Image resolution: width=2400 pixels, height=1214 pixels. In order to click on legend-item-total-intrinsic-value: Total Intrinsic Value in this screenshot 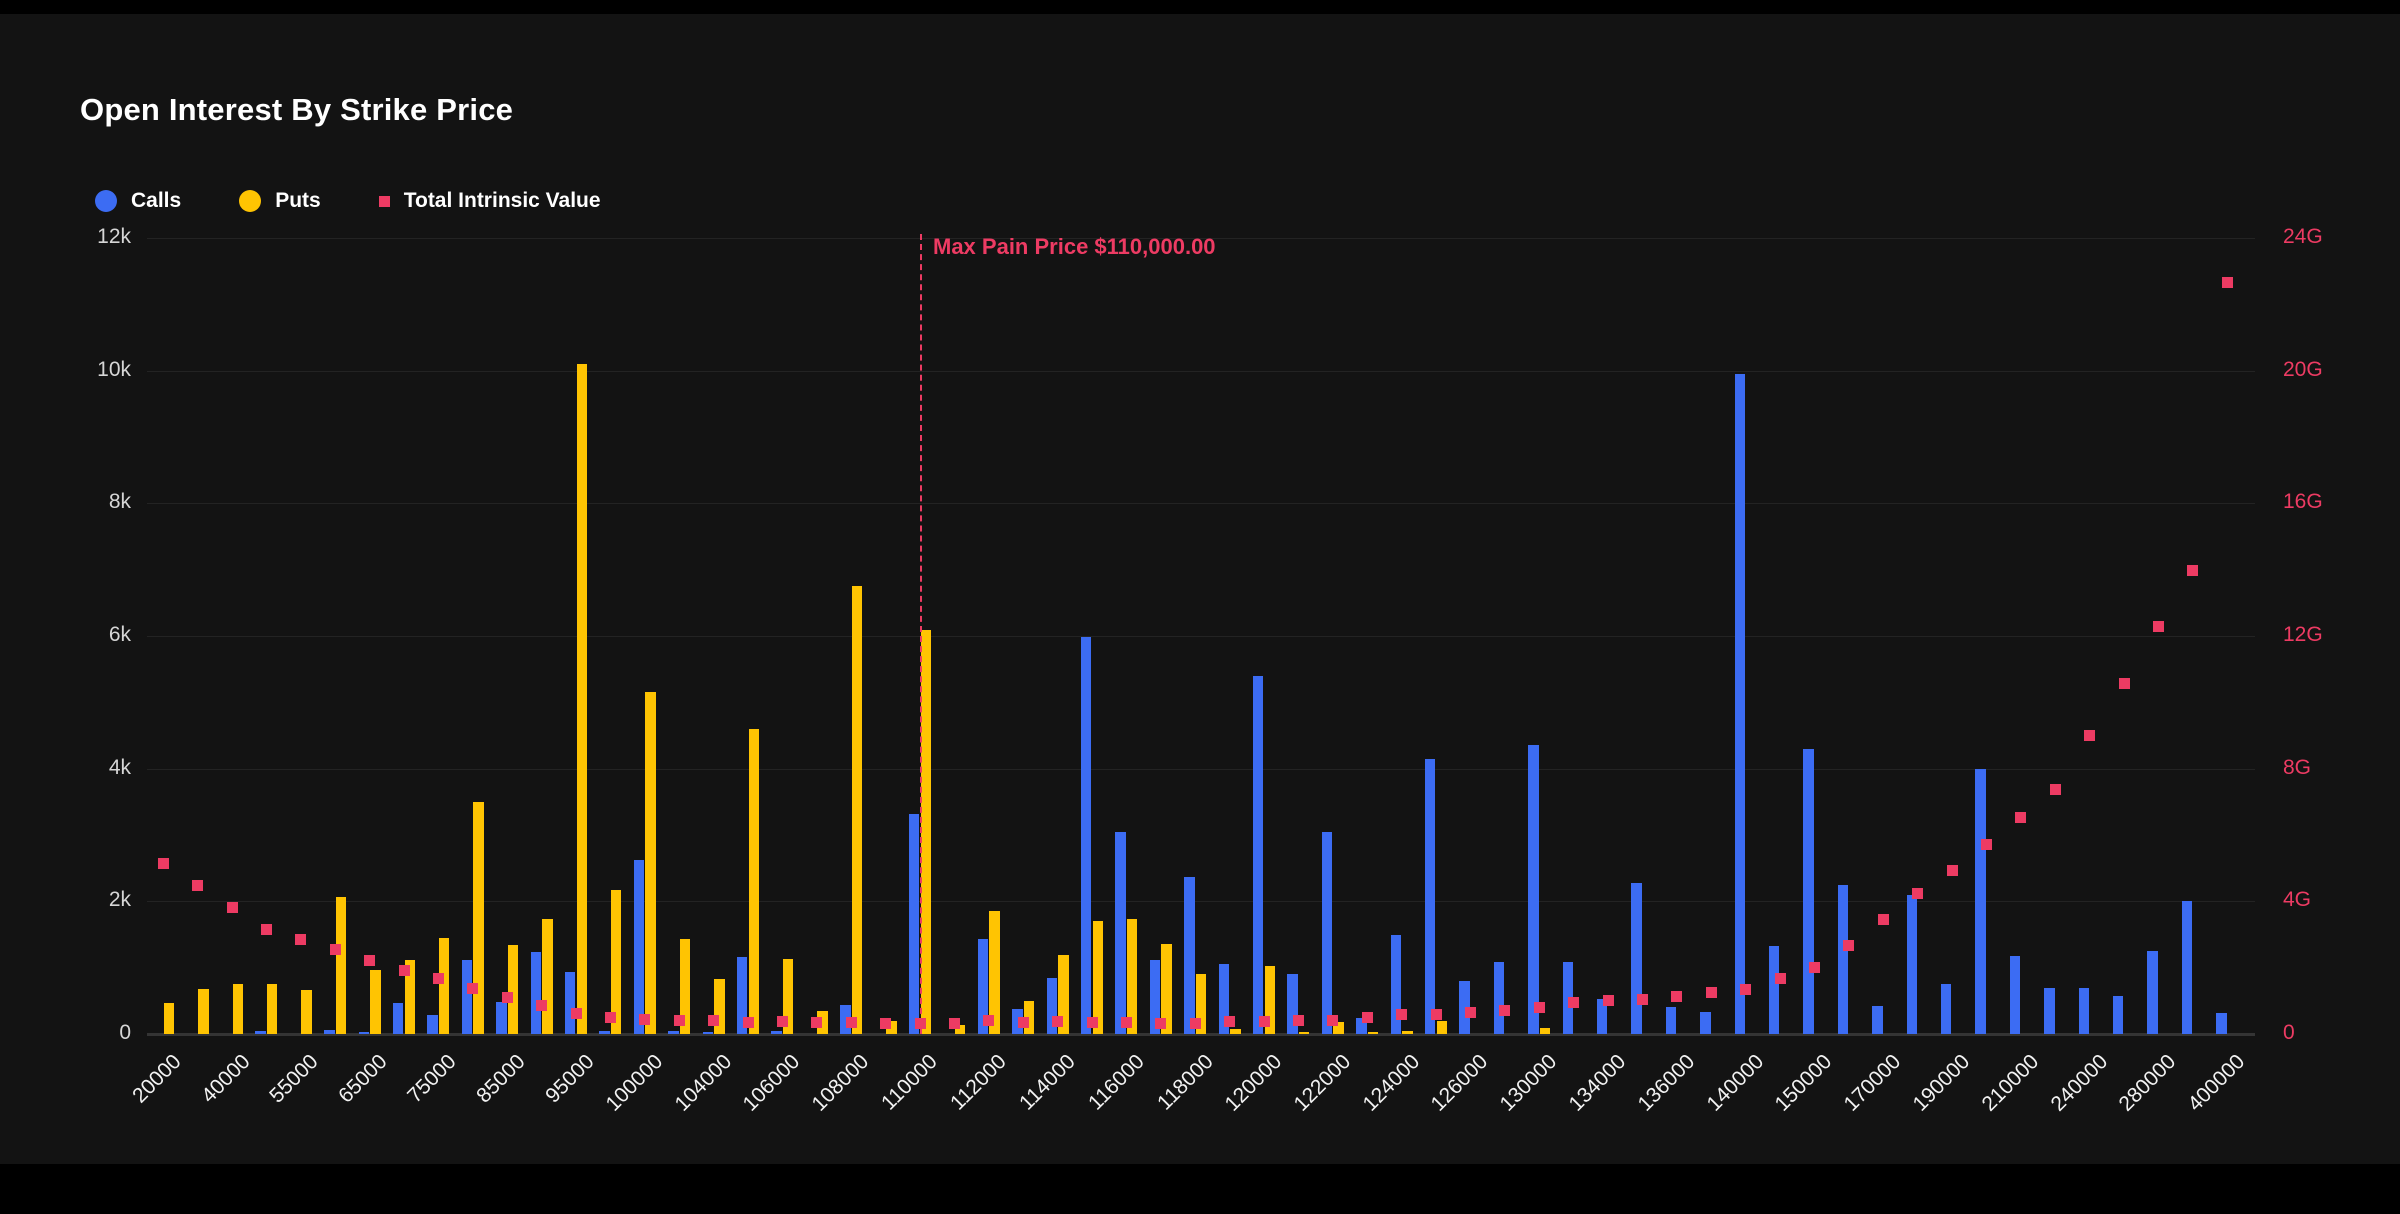, I will do `click(489, 201)`.